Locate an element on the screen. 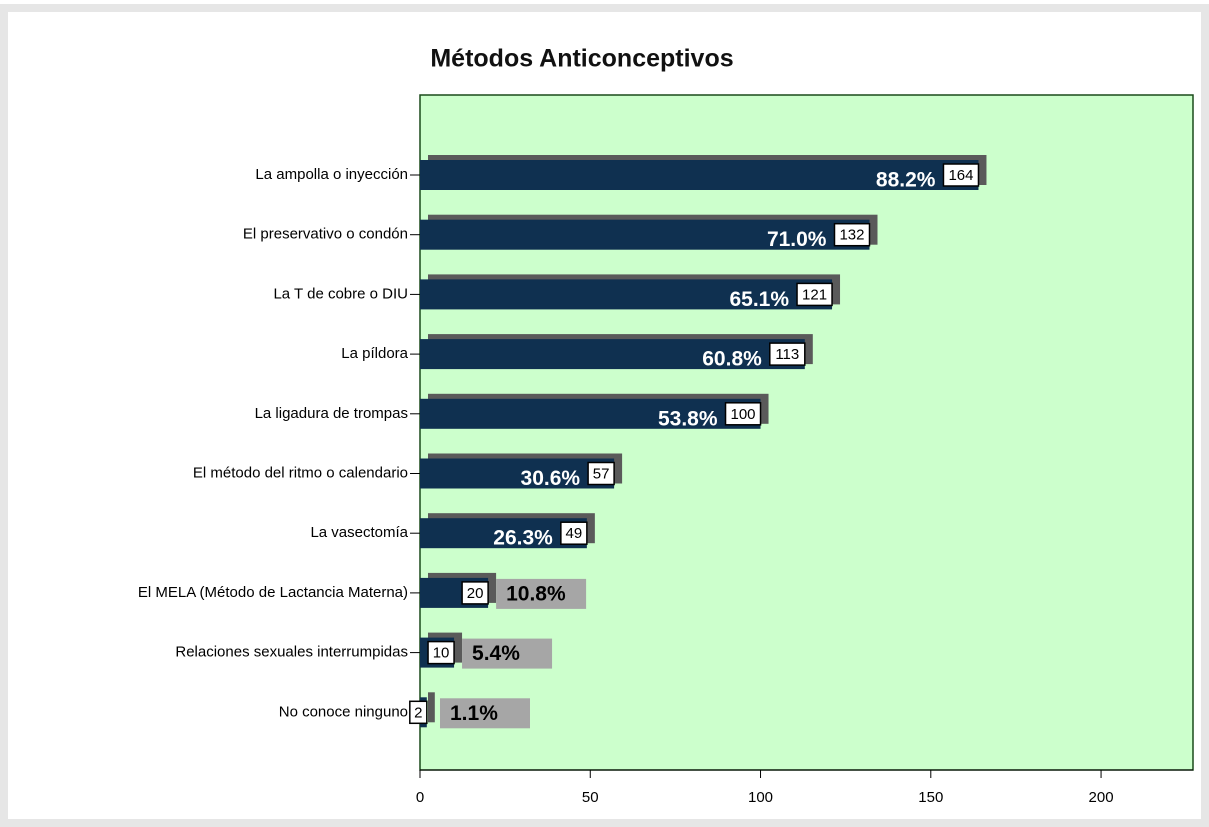 The width and height of the screenshot is (1209, 827). count-label: 164 is located at coordinates (960, 175).